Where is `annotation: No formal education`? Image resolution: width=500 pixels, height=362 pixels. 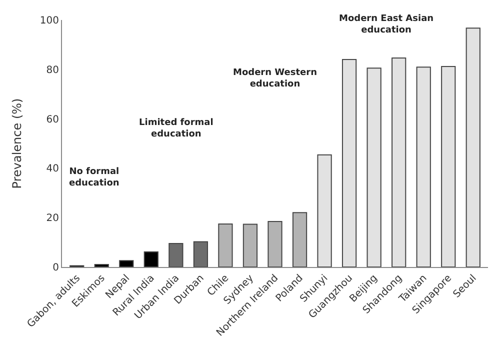
annotation: No formal education is located at coordinates (94, 178).